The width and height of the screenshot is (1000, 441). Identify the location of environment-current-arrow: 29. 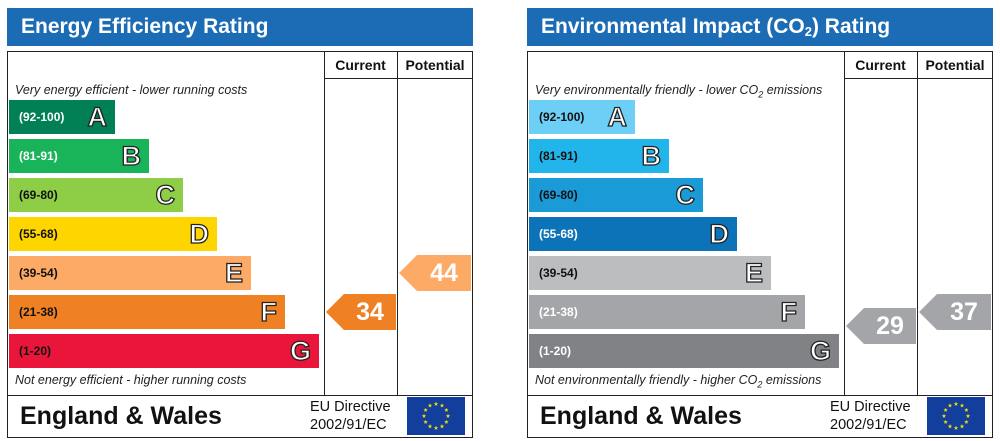
(881, 325).